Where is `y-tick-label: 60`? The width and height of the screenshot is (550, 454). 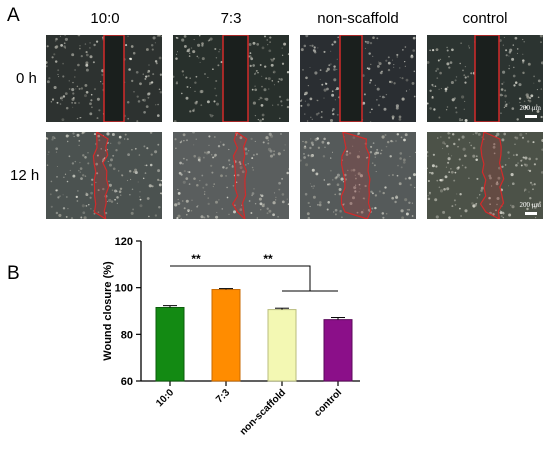 y-tick-label: 60 is located at coordinates (127, 382).